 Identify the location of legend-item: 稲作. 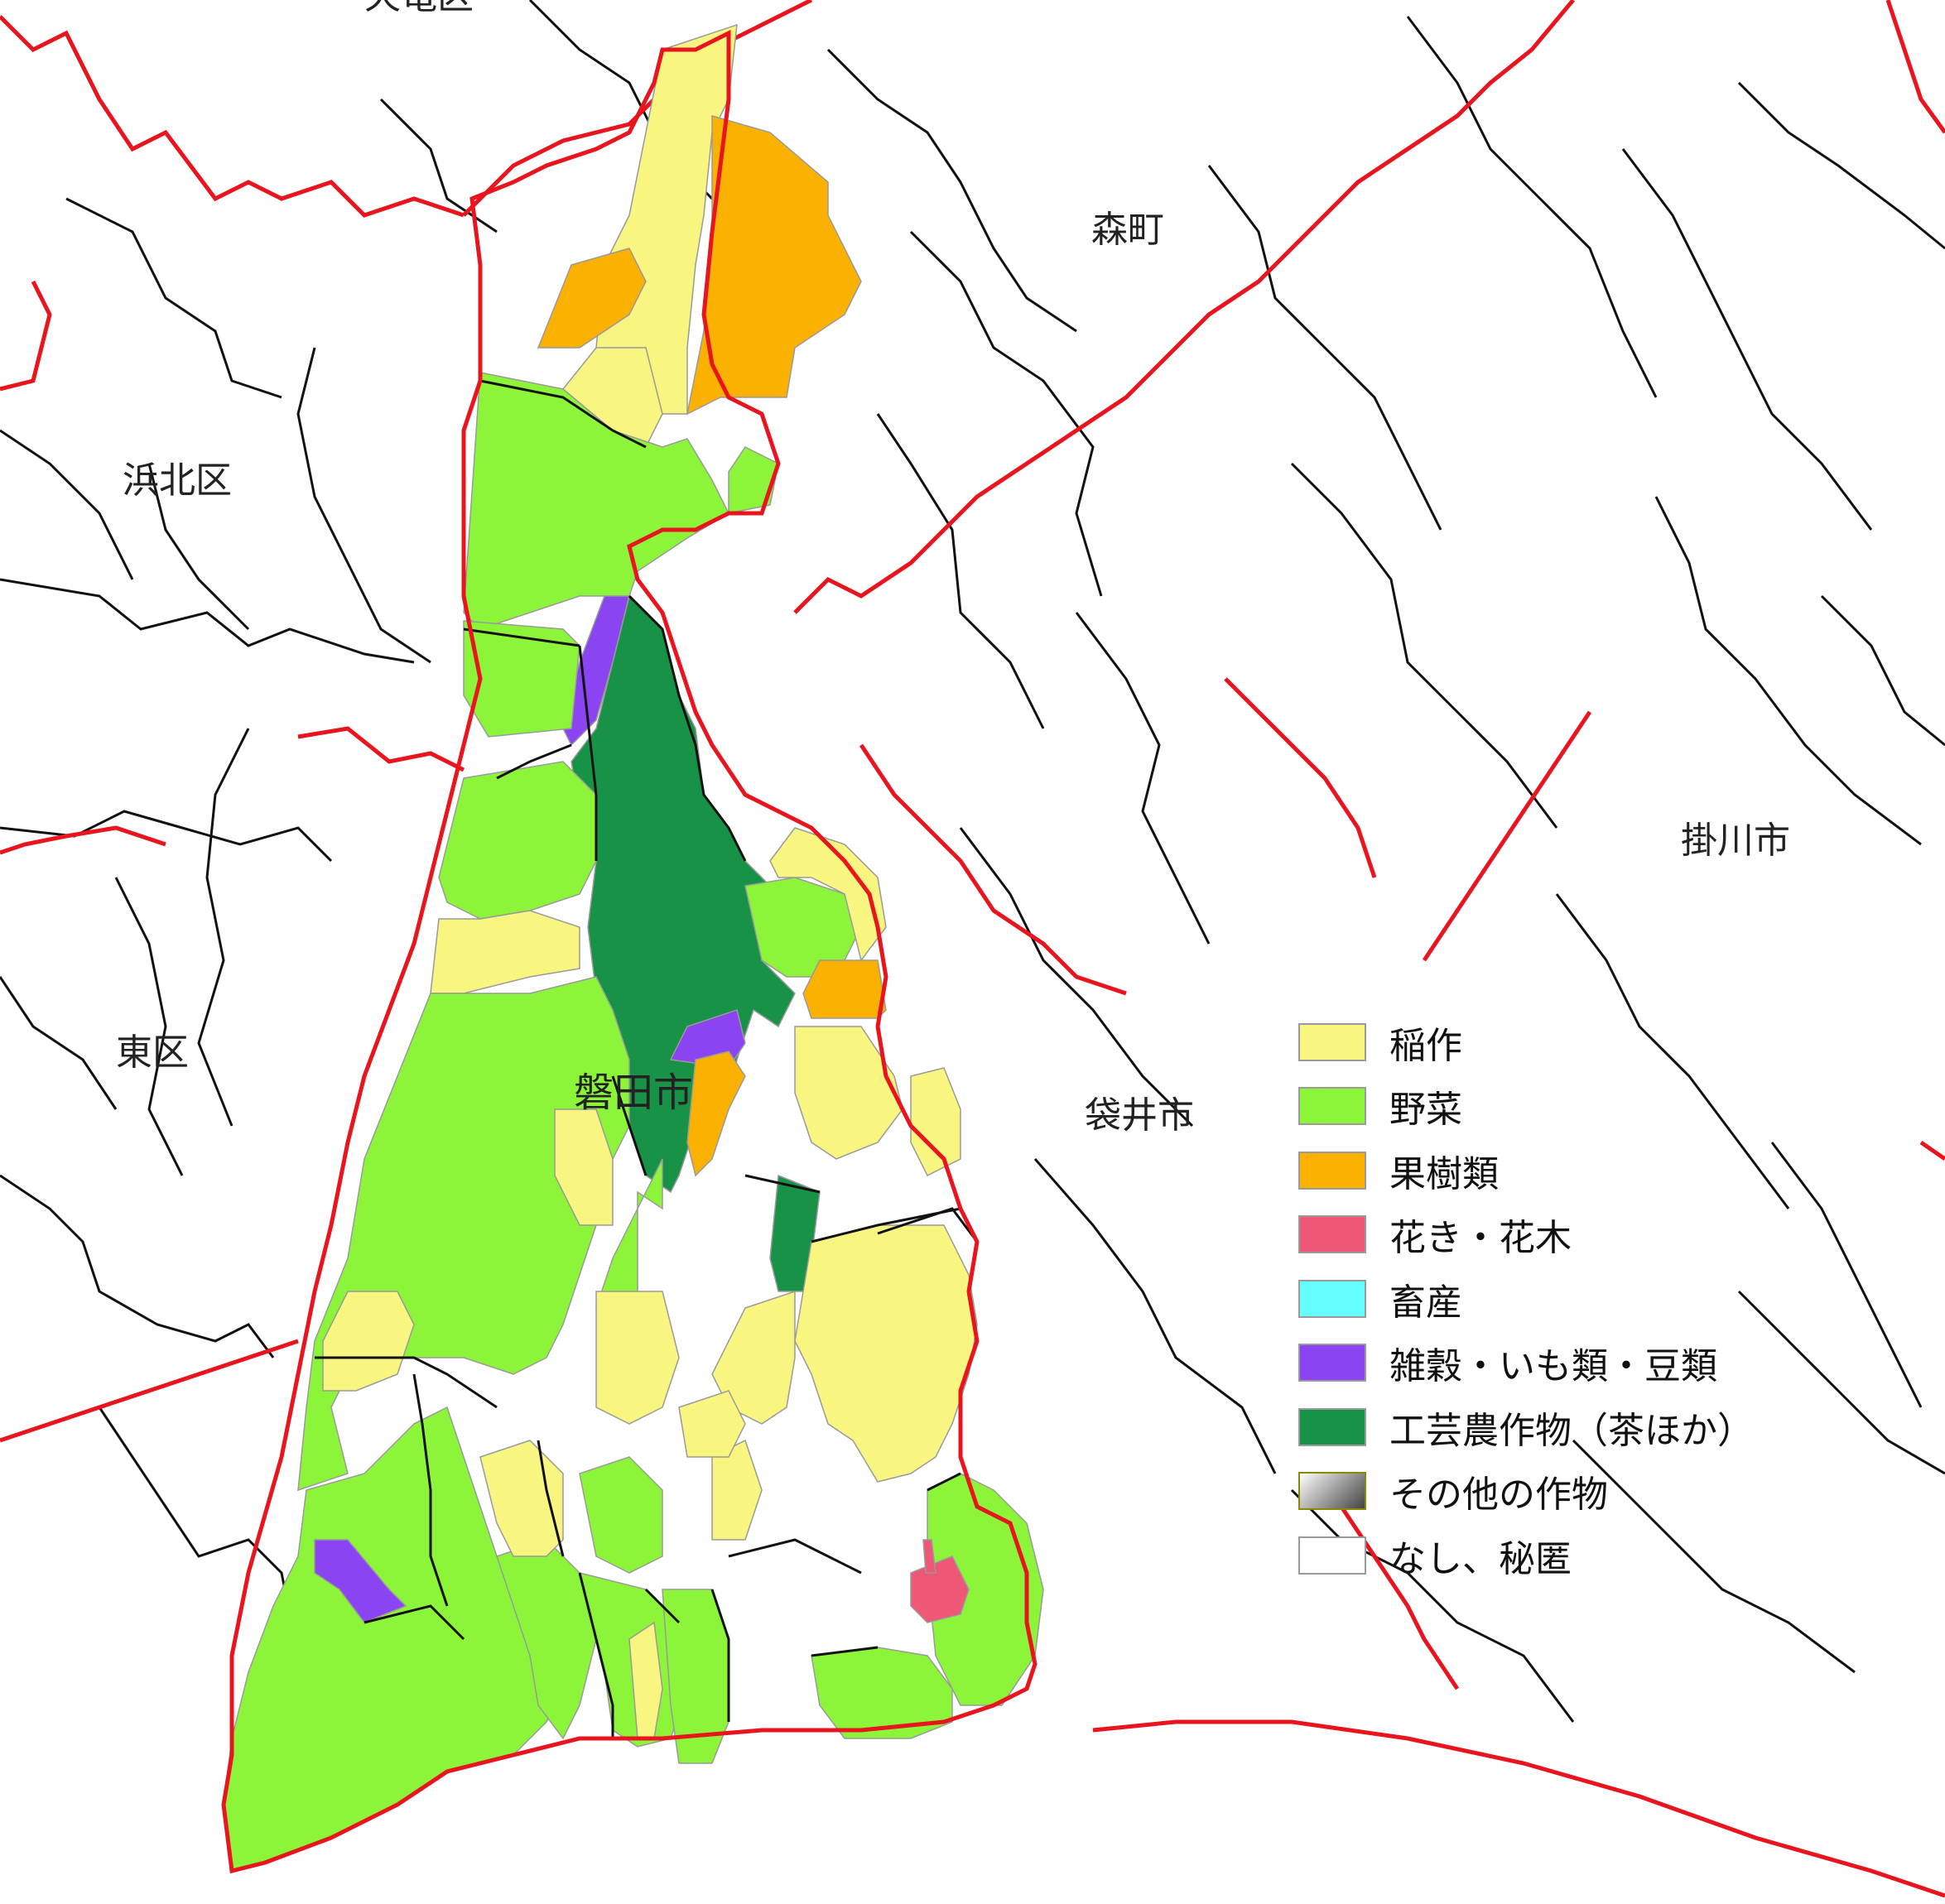
(1530, 1042).